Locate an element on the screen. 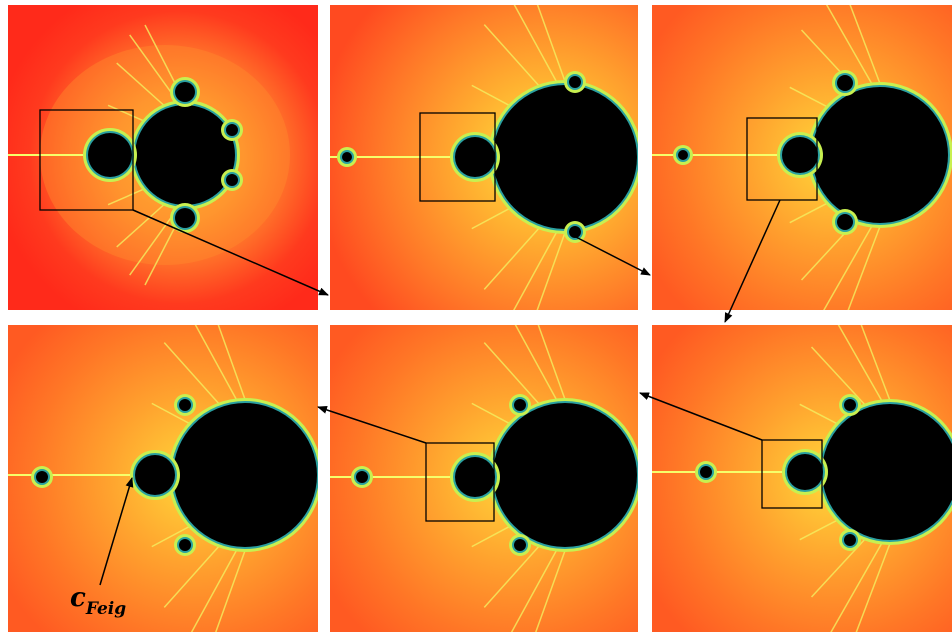  feigenbaum-label: cFeig is located at coordinates (98, 601).